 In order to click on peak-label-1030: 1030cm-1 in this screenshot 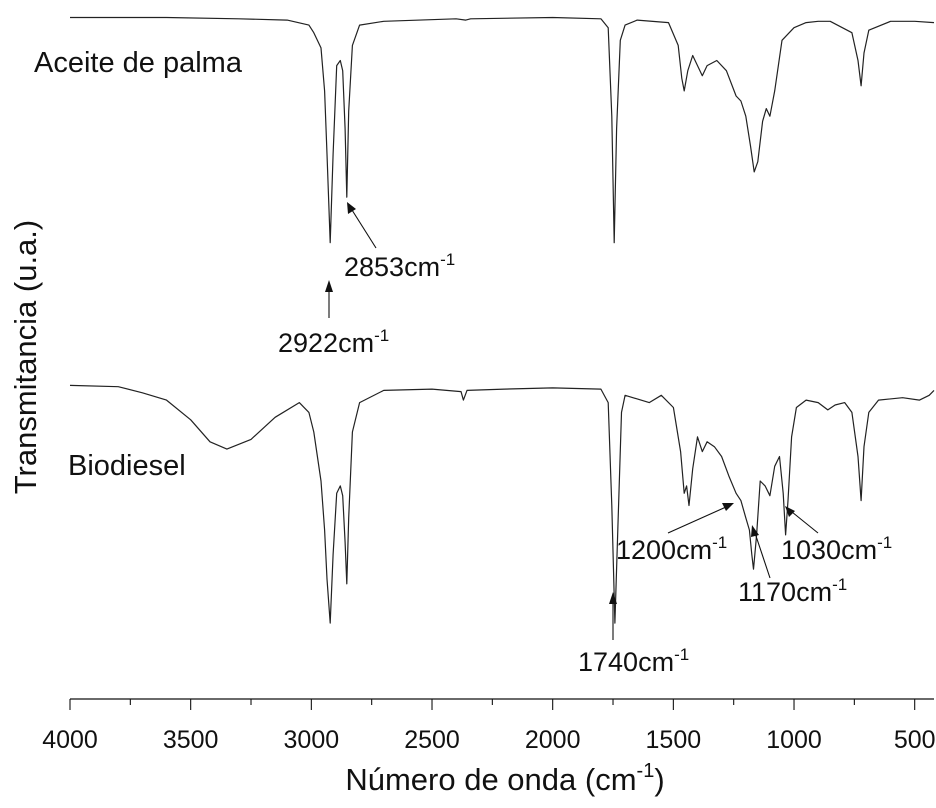, I will do `click(836, 549)`.